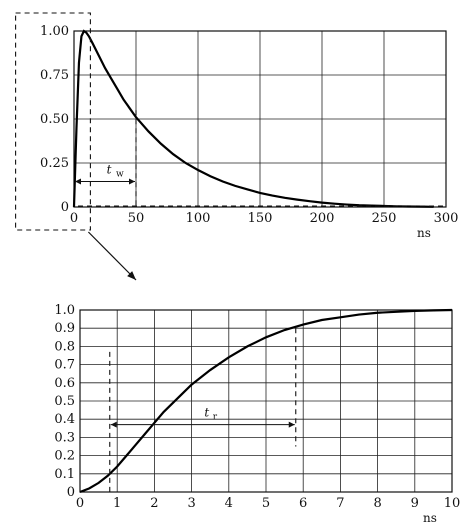  Describe the element at coordinates (198, 218) in the screenshot. I see `x-tick-label: 100` at that location.